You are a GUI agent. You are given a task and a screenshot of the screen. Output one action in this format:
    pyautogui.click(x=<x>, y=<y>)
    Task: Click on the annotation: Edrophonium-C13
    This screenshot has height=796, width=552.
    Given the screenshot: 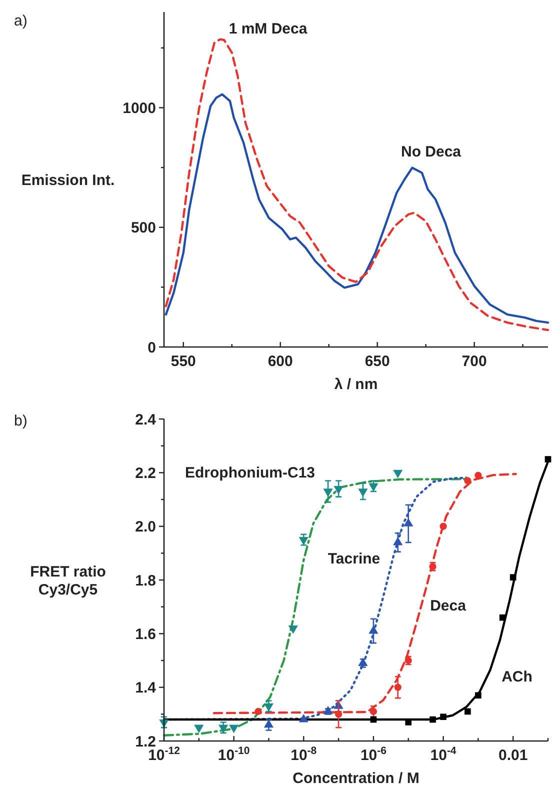 What is the action you would take?
    pyautogui.click(x=250, y=473)
    